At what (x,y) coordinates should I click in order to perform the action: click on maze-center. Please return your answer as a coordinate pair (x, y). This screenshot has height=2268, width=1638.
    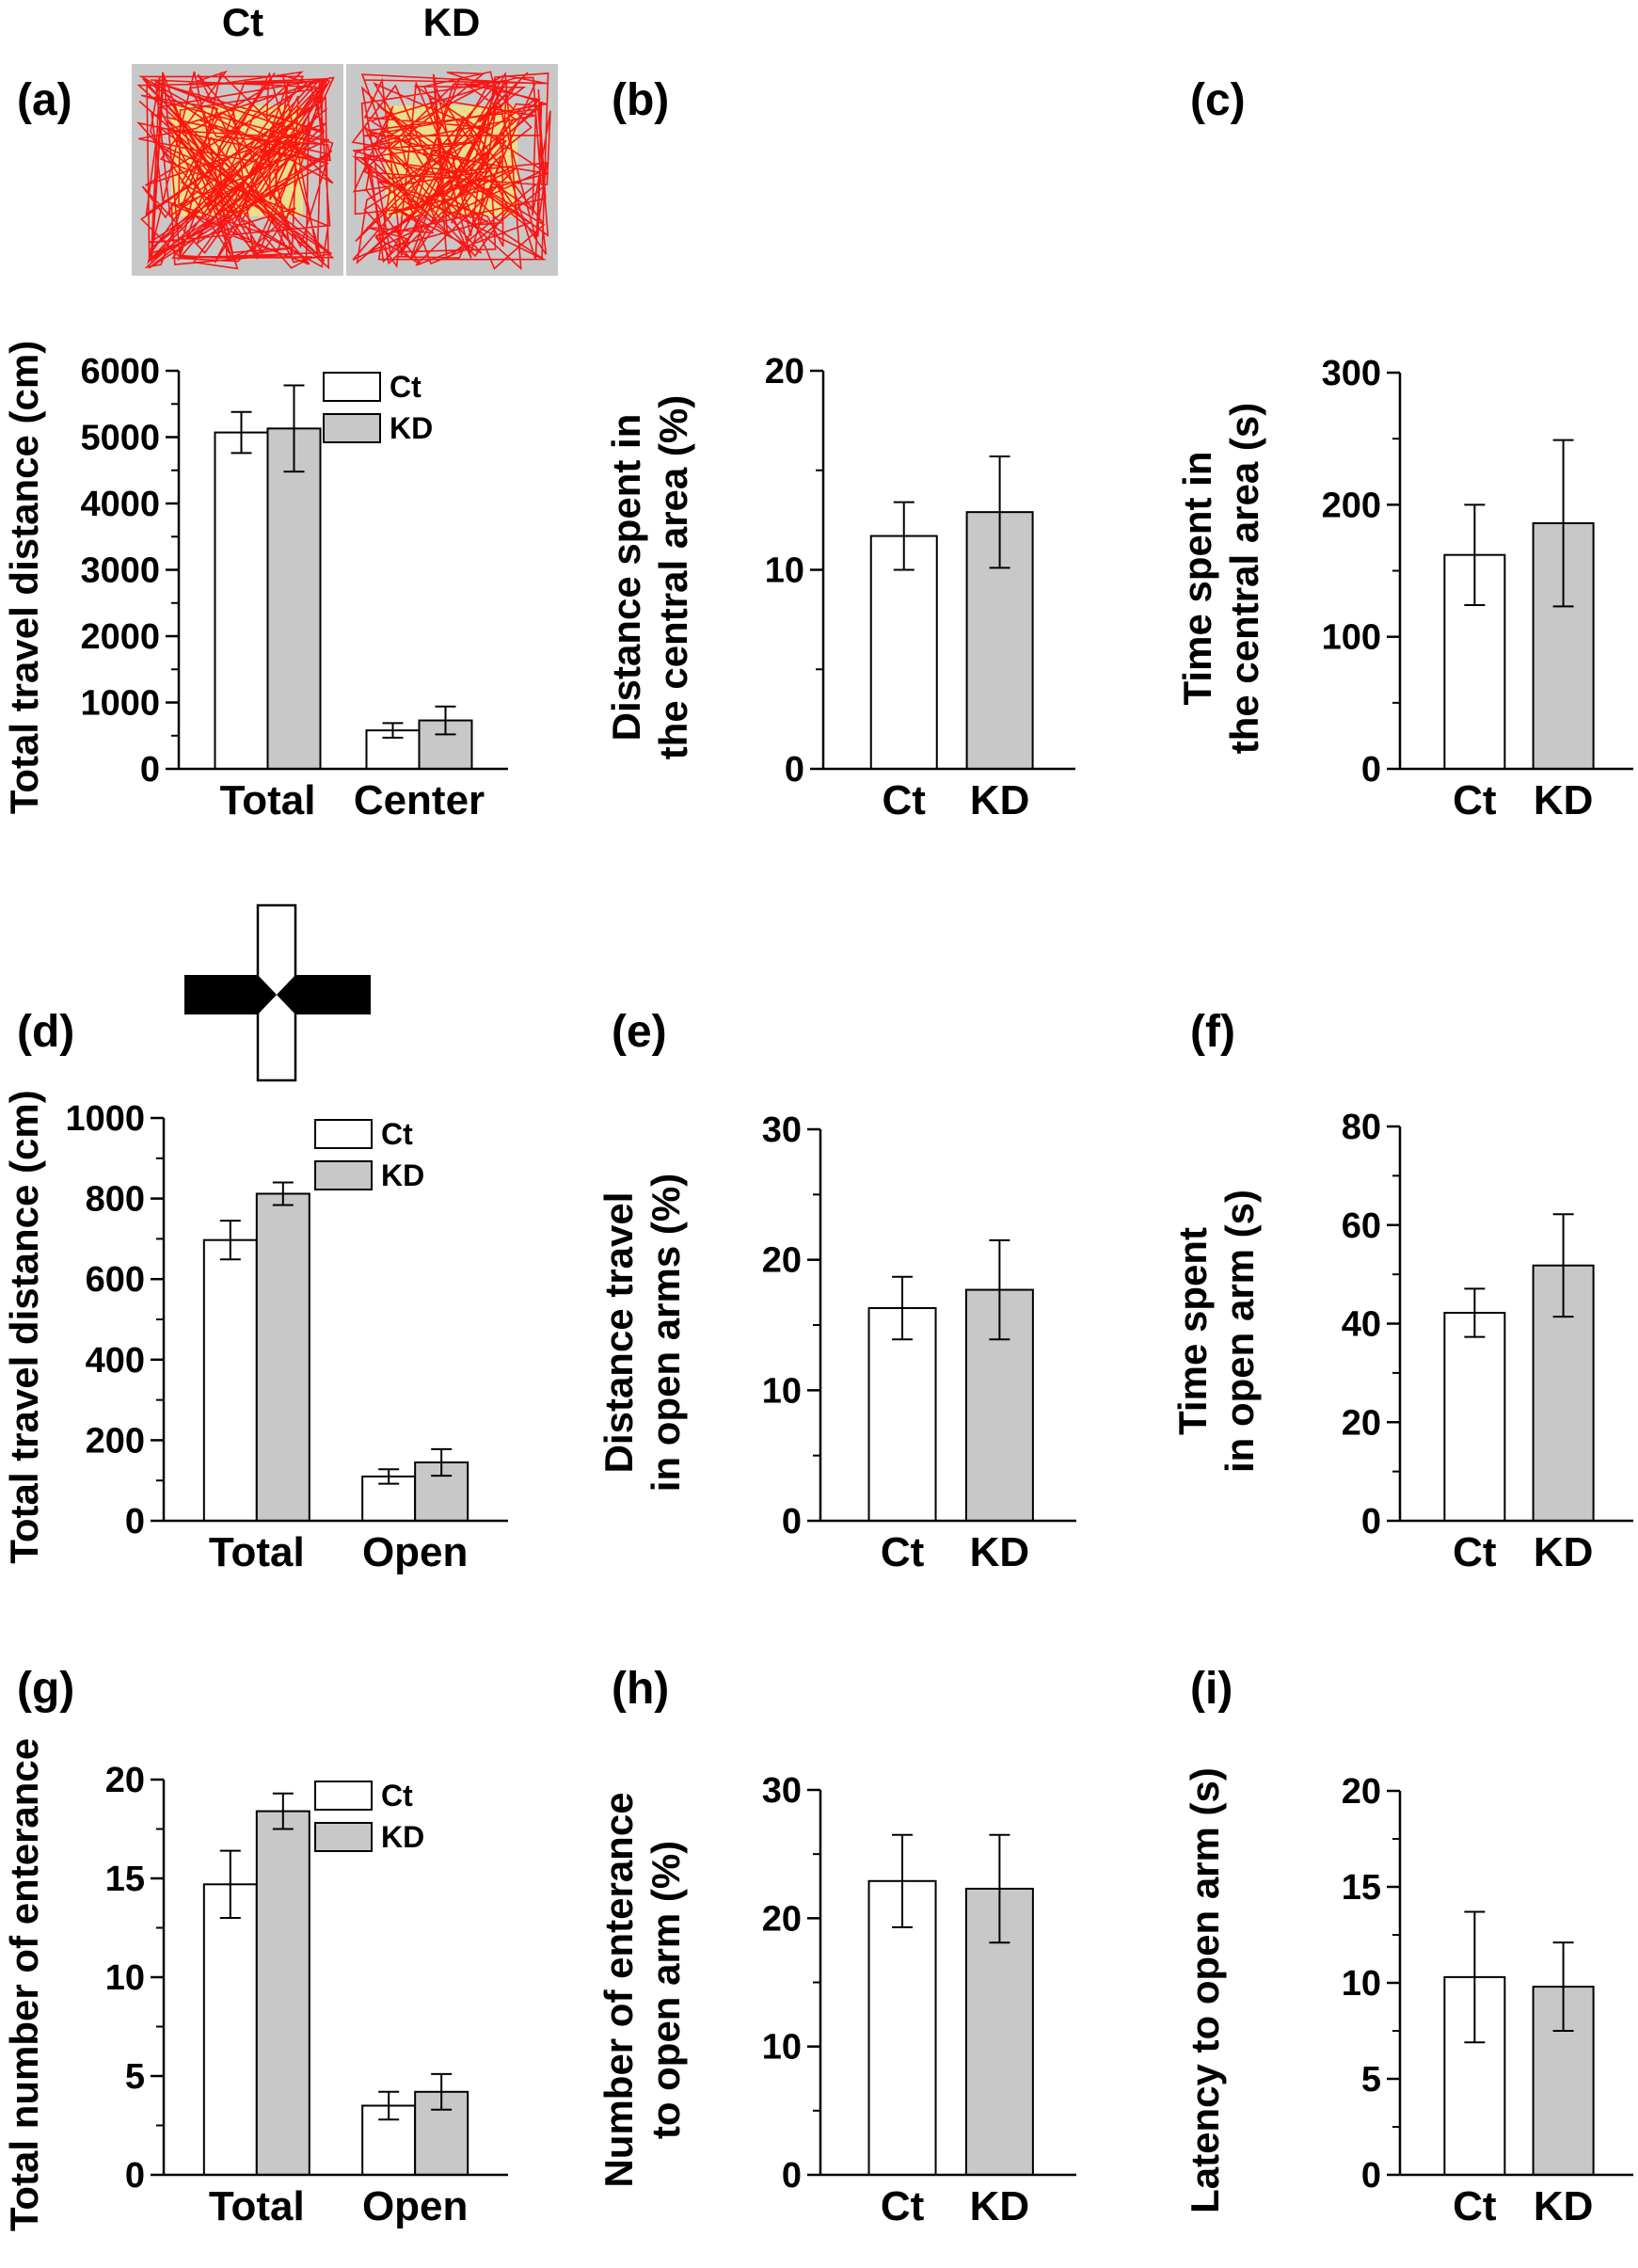
    Looking at the image, I should click on (276, 994).